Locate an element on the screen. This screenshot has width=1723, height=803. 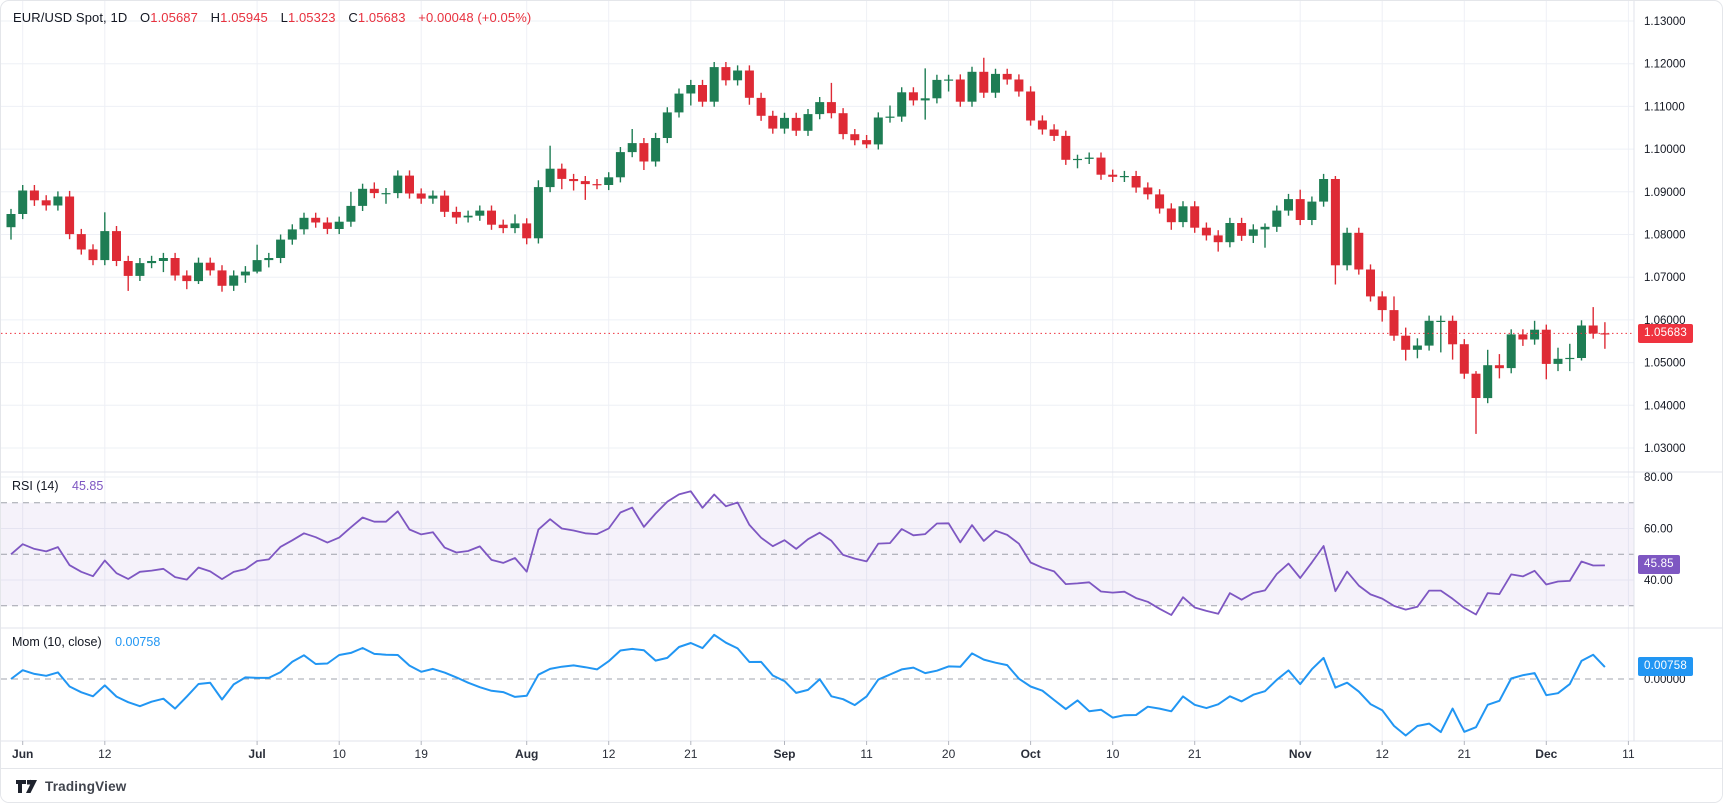
high-label: H is located at coordinates (215, 17).